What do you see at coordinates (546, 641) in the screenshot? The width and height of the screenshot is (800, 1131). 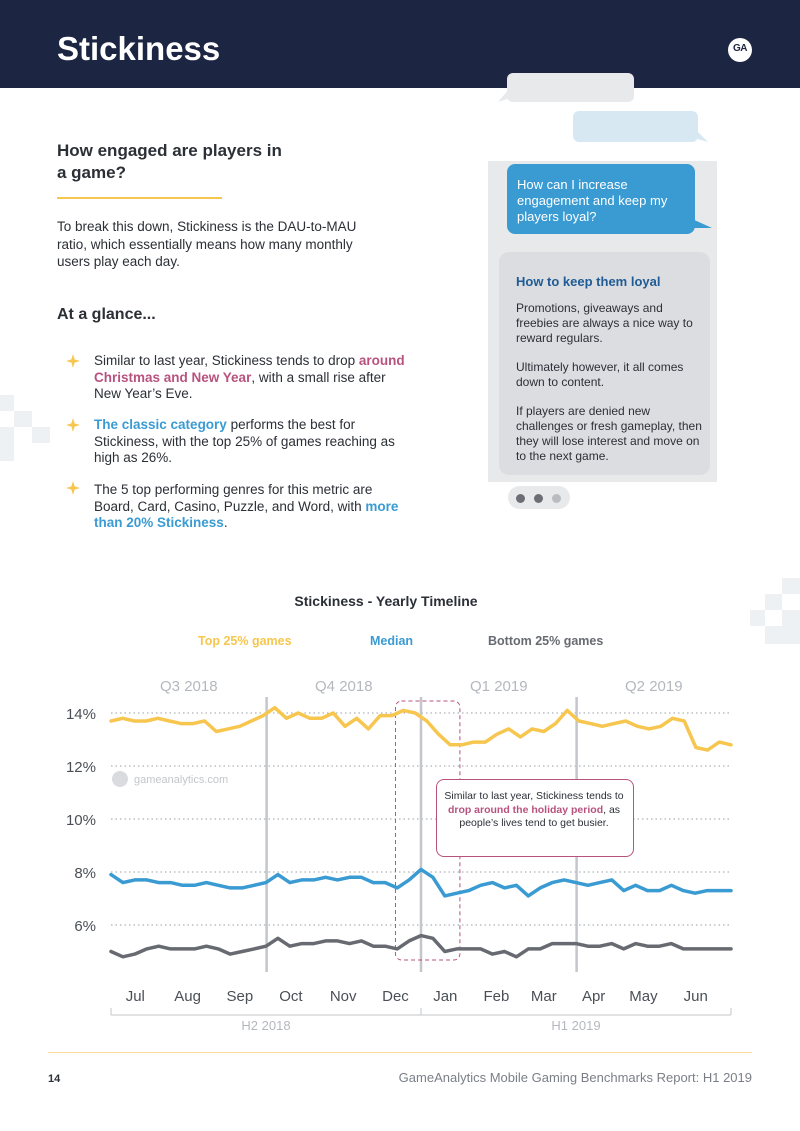 I see `legend-bottom-25: Bottom 25% games` at bounding box center [546, 641].